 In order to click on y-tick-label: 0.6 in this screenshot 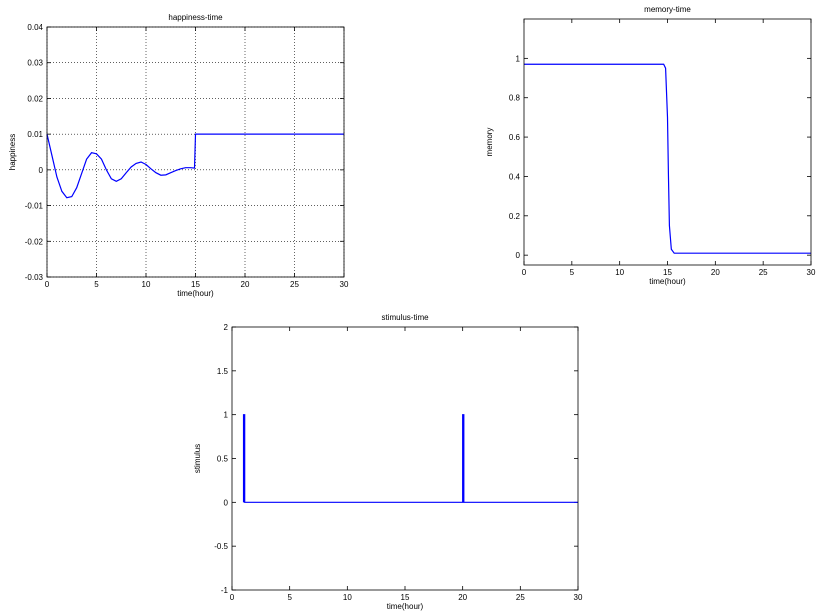, I will do `click(515, 137)`.